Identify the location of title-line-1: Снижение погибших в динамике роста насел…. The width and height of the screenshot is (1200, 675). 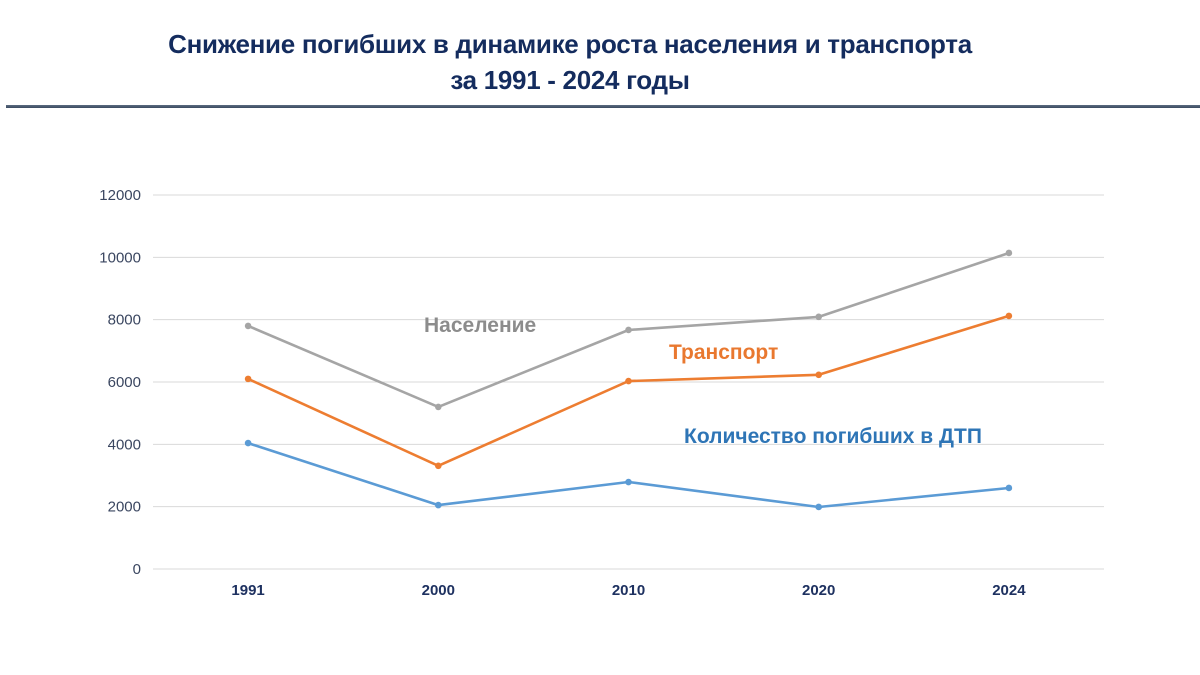
(570, 44).